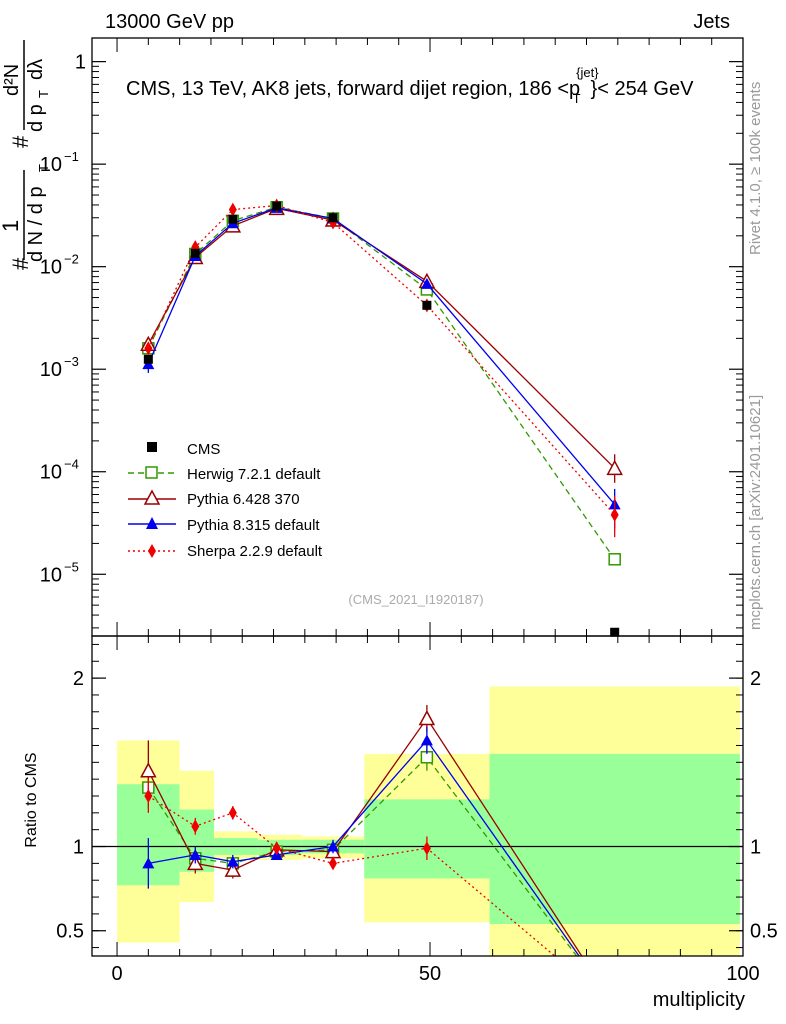 This screenshot has width=786, height=1024. I want to click on main-y-tick-exponent: −2, so click(71, 259).